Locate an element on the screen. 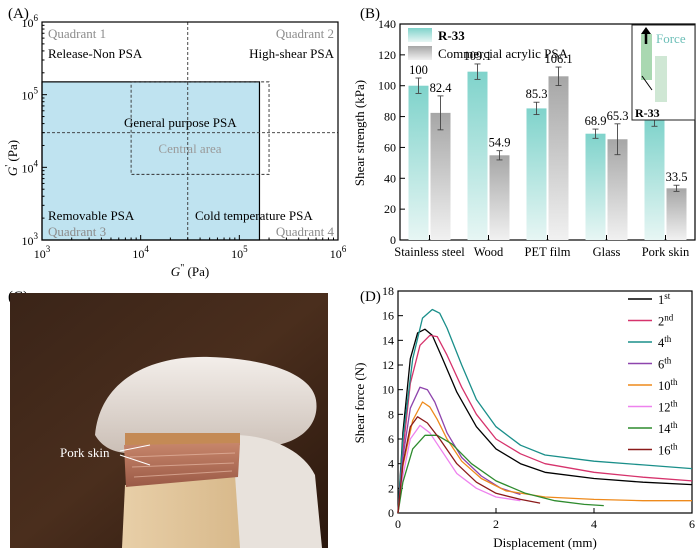 This screenshot has height=552, width=700. bar-value-label: 109.1 is located at coordinates (477, 56).